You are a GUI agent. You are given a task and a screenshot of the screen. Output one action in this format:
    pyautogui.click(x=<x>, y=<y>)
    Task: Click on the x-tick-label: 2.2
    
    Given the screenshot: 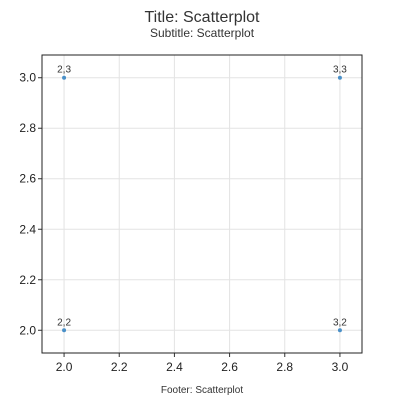 What is the action you would take?
    pyautogui.click(x=119, y=367)
    